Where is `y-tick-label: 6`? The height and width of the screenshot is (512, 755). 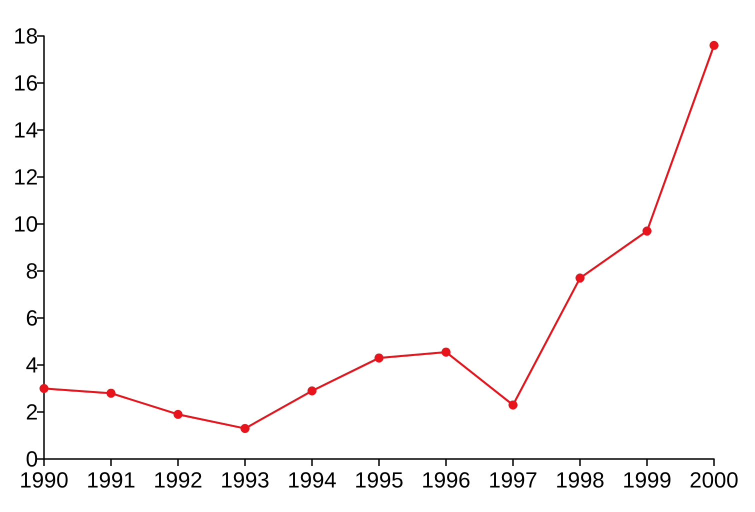
y-tick-label: 6 is located at coordinates (32, 318).